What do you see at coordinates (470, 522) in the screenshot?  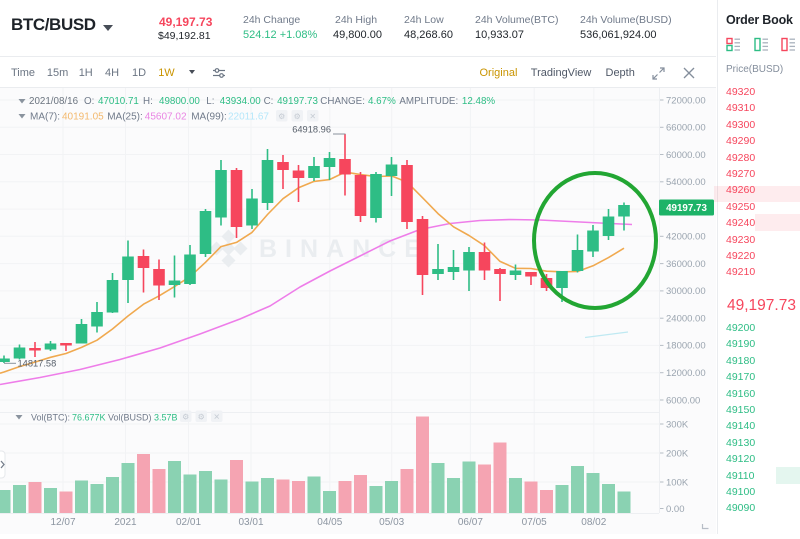 I see `svg-text: 06/07` at bounding box center [470, 522].